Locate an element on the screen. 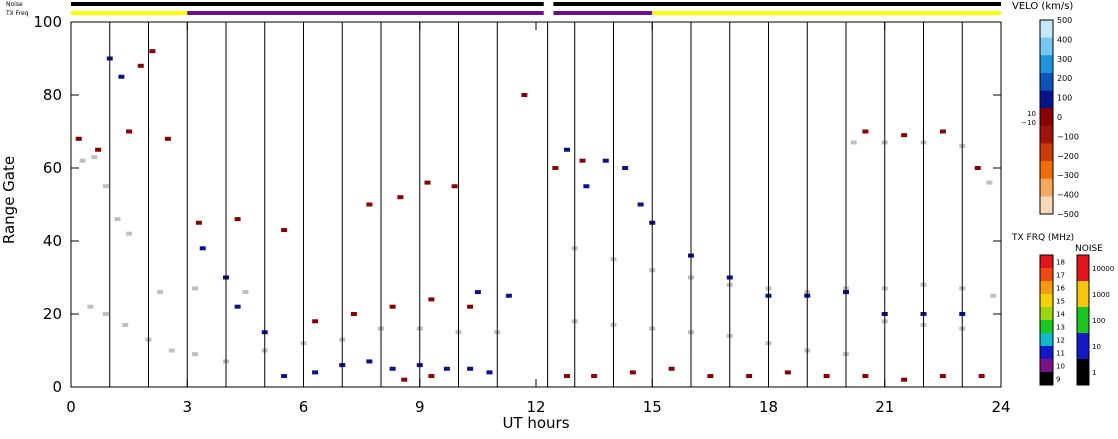  noise-colorbar-label: 10000 is located at coordinates (1103, 269).